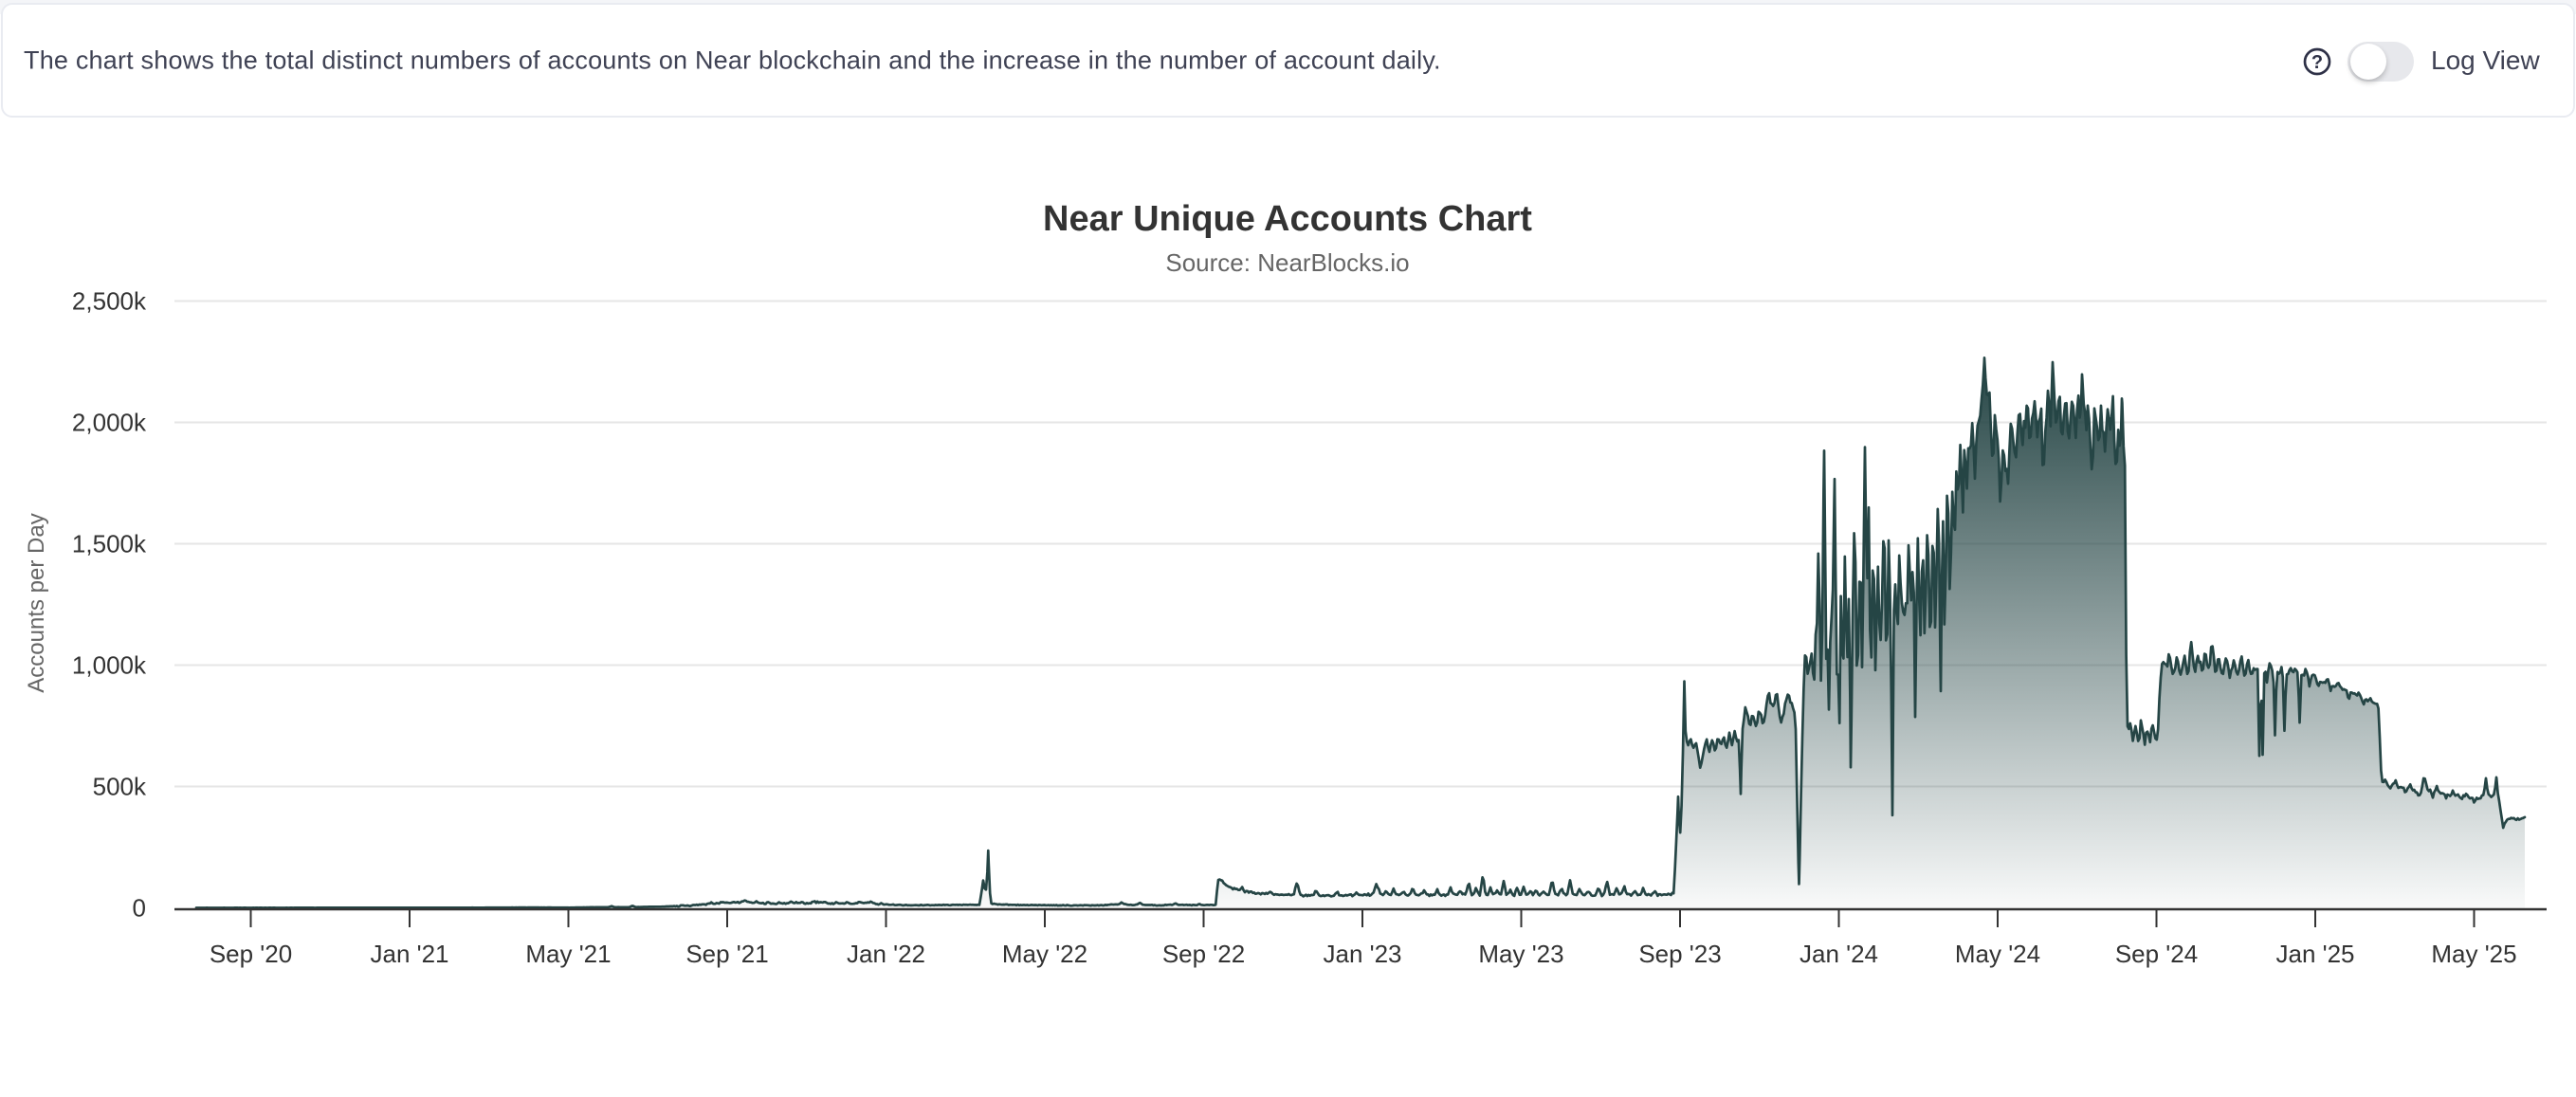 The height and width of the screenshot is (1097, 2576). I want to click on svg-text: Sep '23, so click(1679, 954).